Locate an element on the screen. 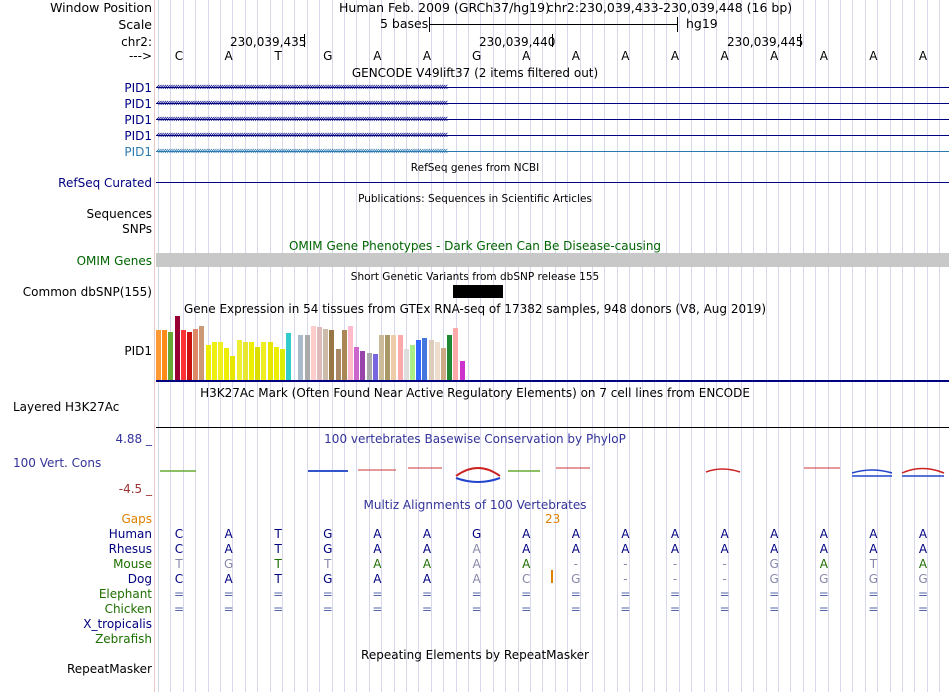  multiz-species-label: X_tropicalis is located at coordinates (117, 624).